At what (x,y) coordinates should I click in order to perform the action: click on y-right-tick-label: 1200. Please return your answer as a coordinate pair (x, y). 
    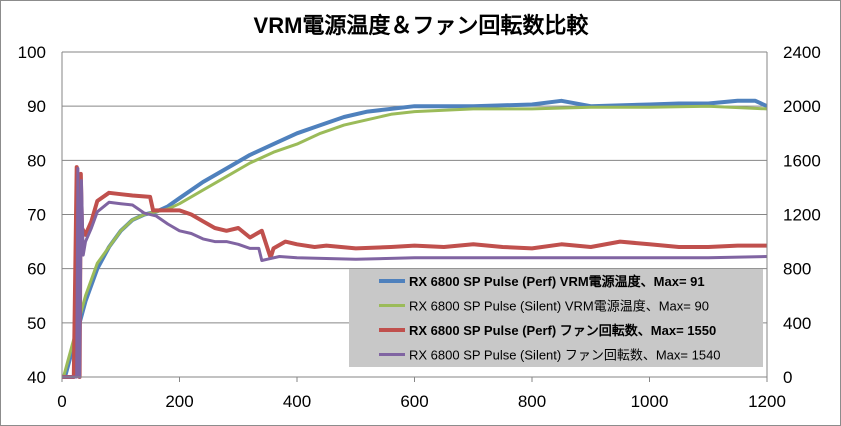
    Looking at the image, I should click on (802, 215).